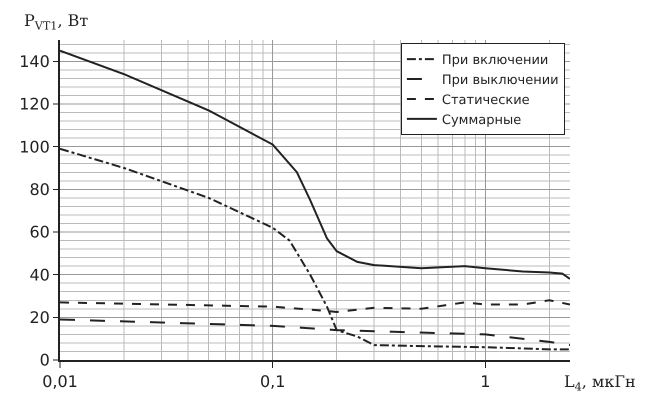 The image size is (645, 405). Describe the element at coordinates (39, 317) in the screenshot. I see `y-tick-label: 20` at that location.